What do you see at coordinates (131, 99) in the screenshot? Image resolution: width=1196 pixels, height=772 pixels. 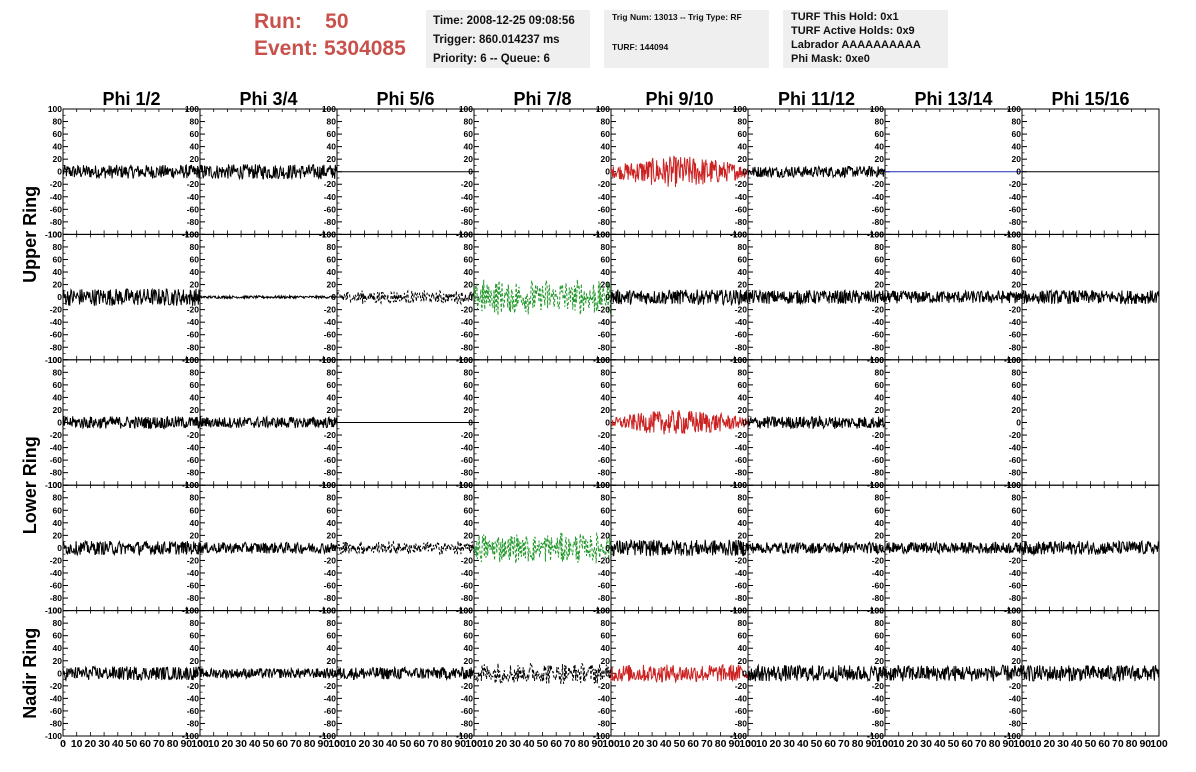 I see `column-header: Phi 1/2` at bounding box center [131, 99].